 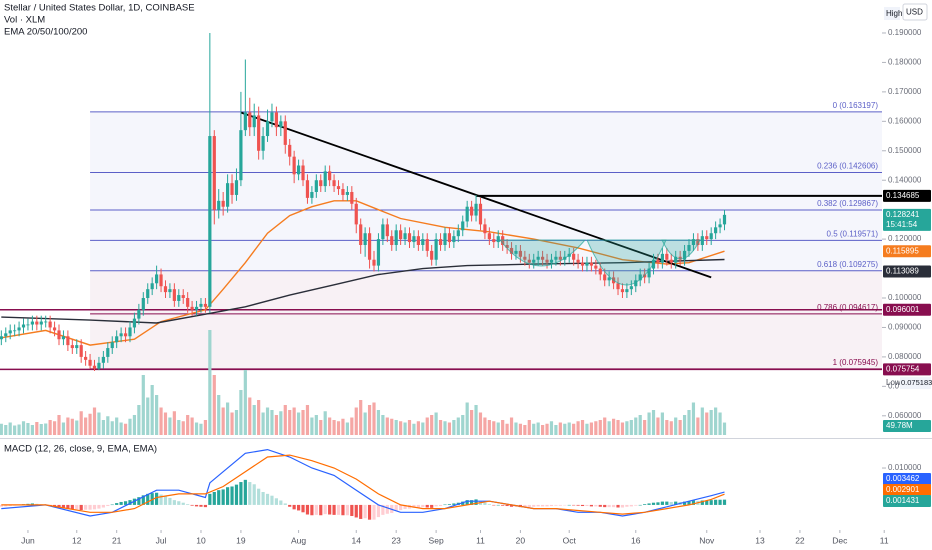 I want to click on fib-label: 0.618 (0.109275), so click(x=847, y=264).